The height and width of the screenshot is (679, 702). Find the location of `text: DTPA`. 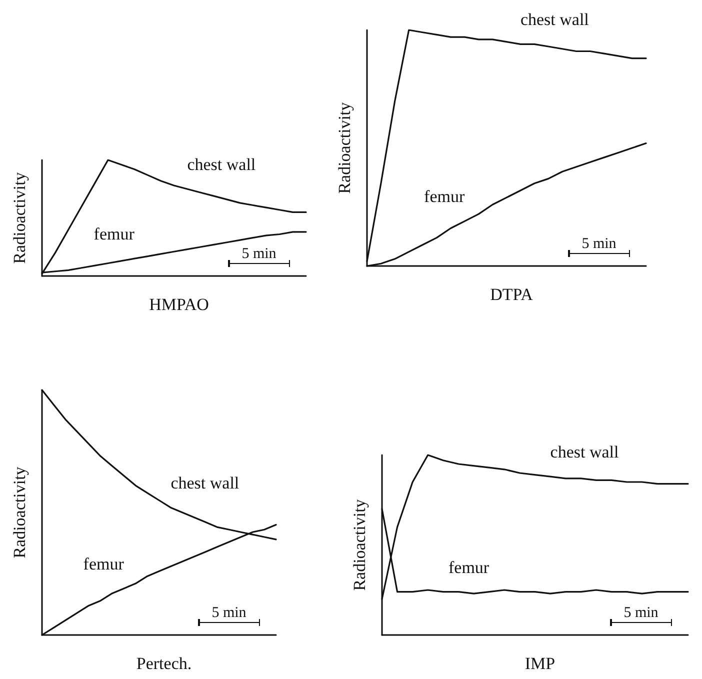

text: DTPA is located at coordinates (512, 294).